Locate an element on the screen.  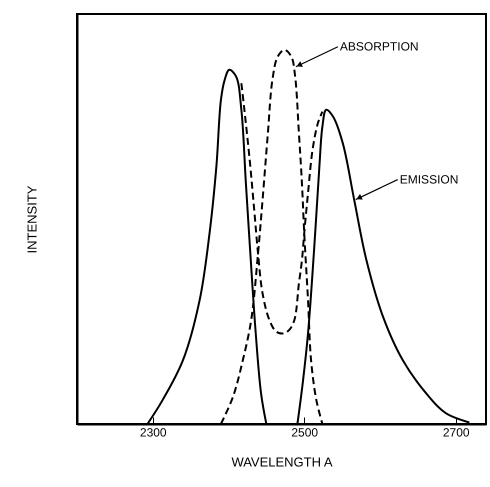
x-tick-label: 2300 is located at coordinates (153, 433).